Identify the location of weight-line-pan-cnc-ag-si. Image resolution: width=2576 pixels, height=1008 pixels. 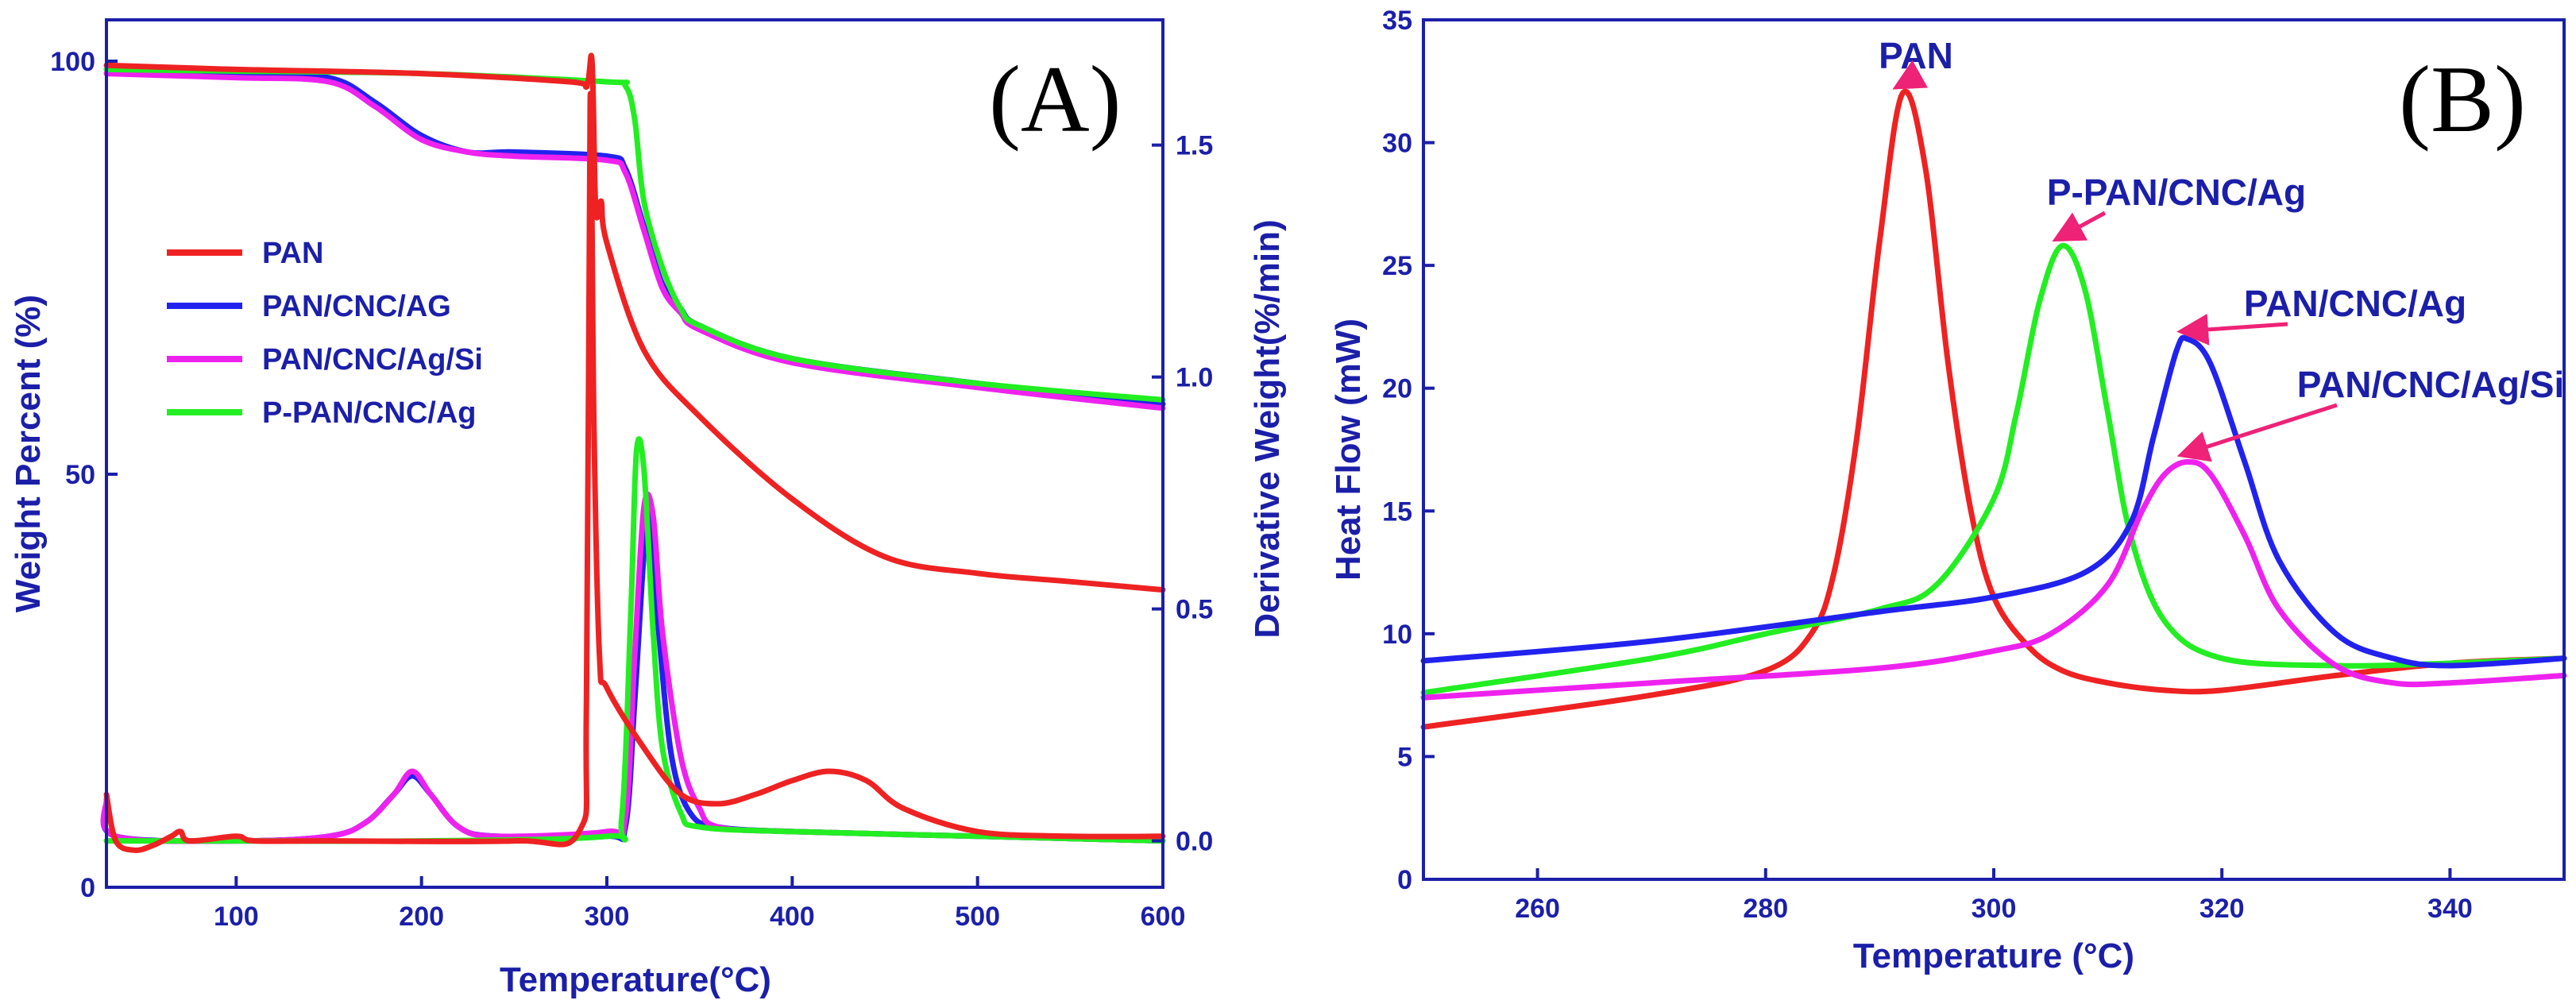
(634, 241).